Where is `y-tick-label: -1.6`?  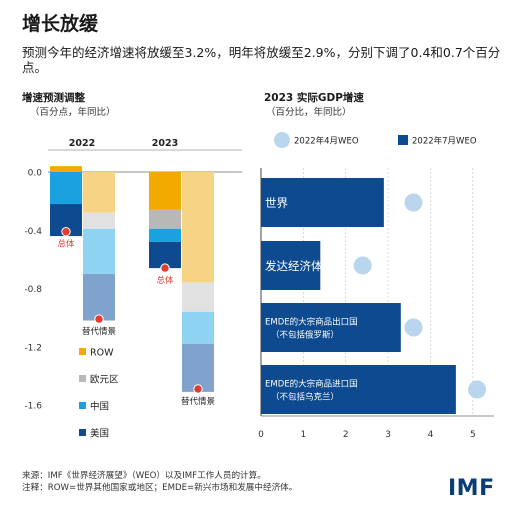
y-tick-label: -1.6 is located at coordinates (33, 407).